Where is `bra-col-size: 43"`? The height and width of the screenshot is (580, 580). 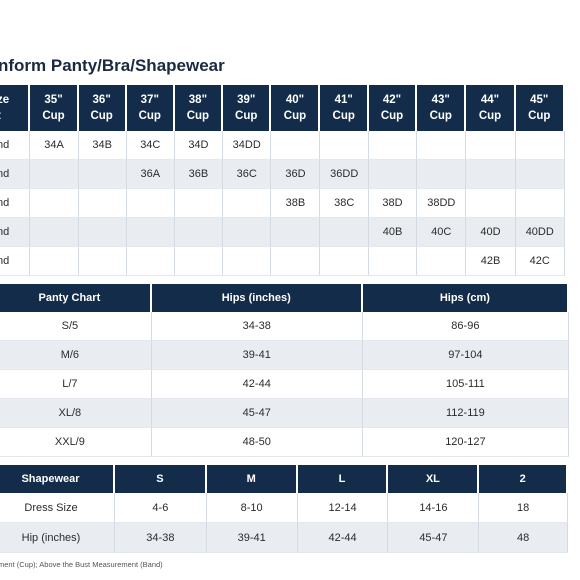 bra-col-size: 43" is located at coordinates (440, 100).